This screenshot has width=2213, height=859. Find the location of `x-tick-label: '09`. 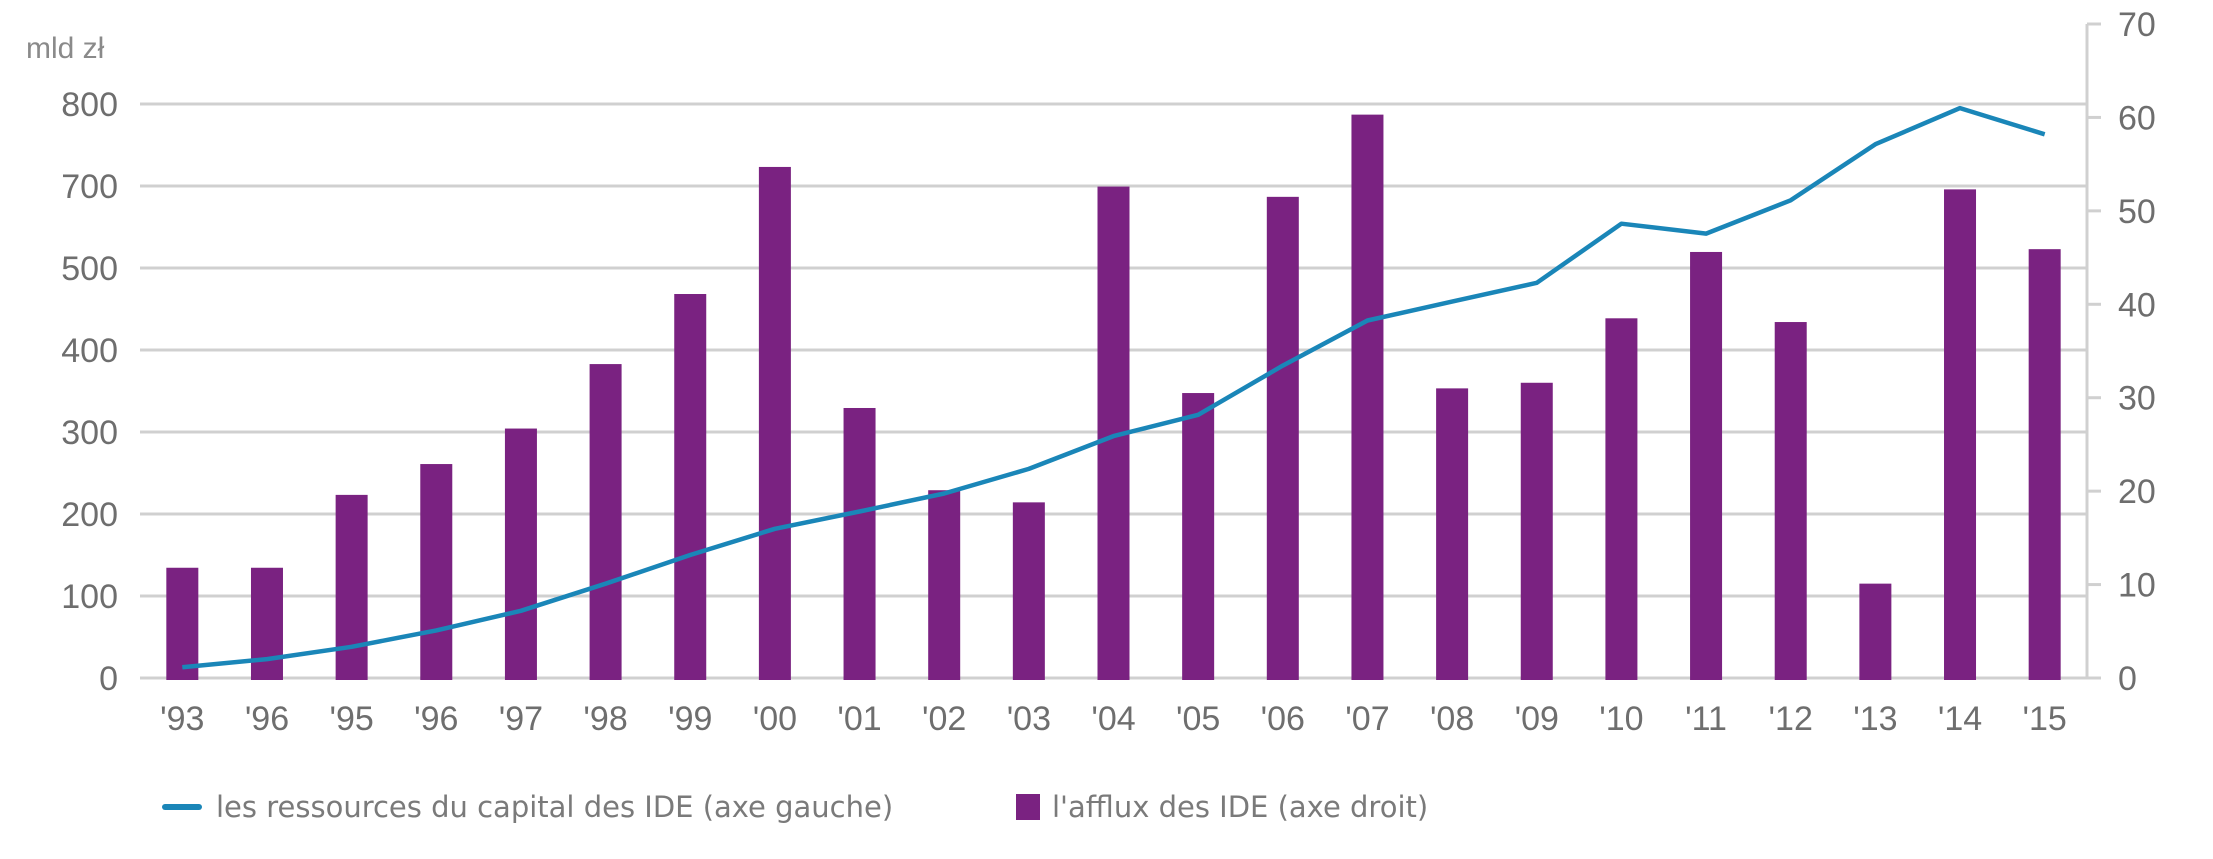

x-tick-label: '09 is located at coordinates (1537, 719).